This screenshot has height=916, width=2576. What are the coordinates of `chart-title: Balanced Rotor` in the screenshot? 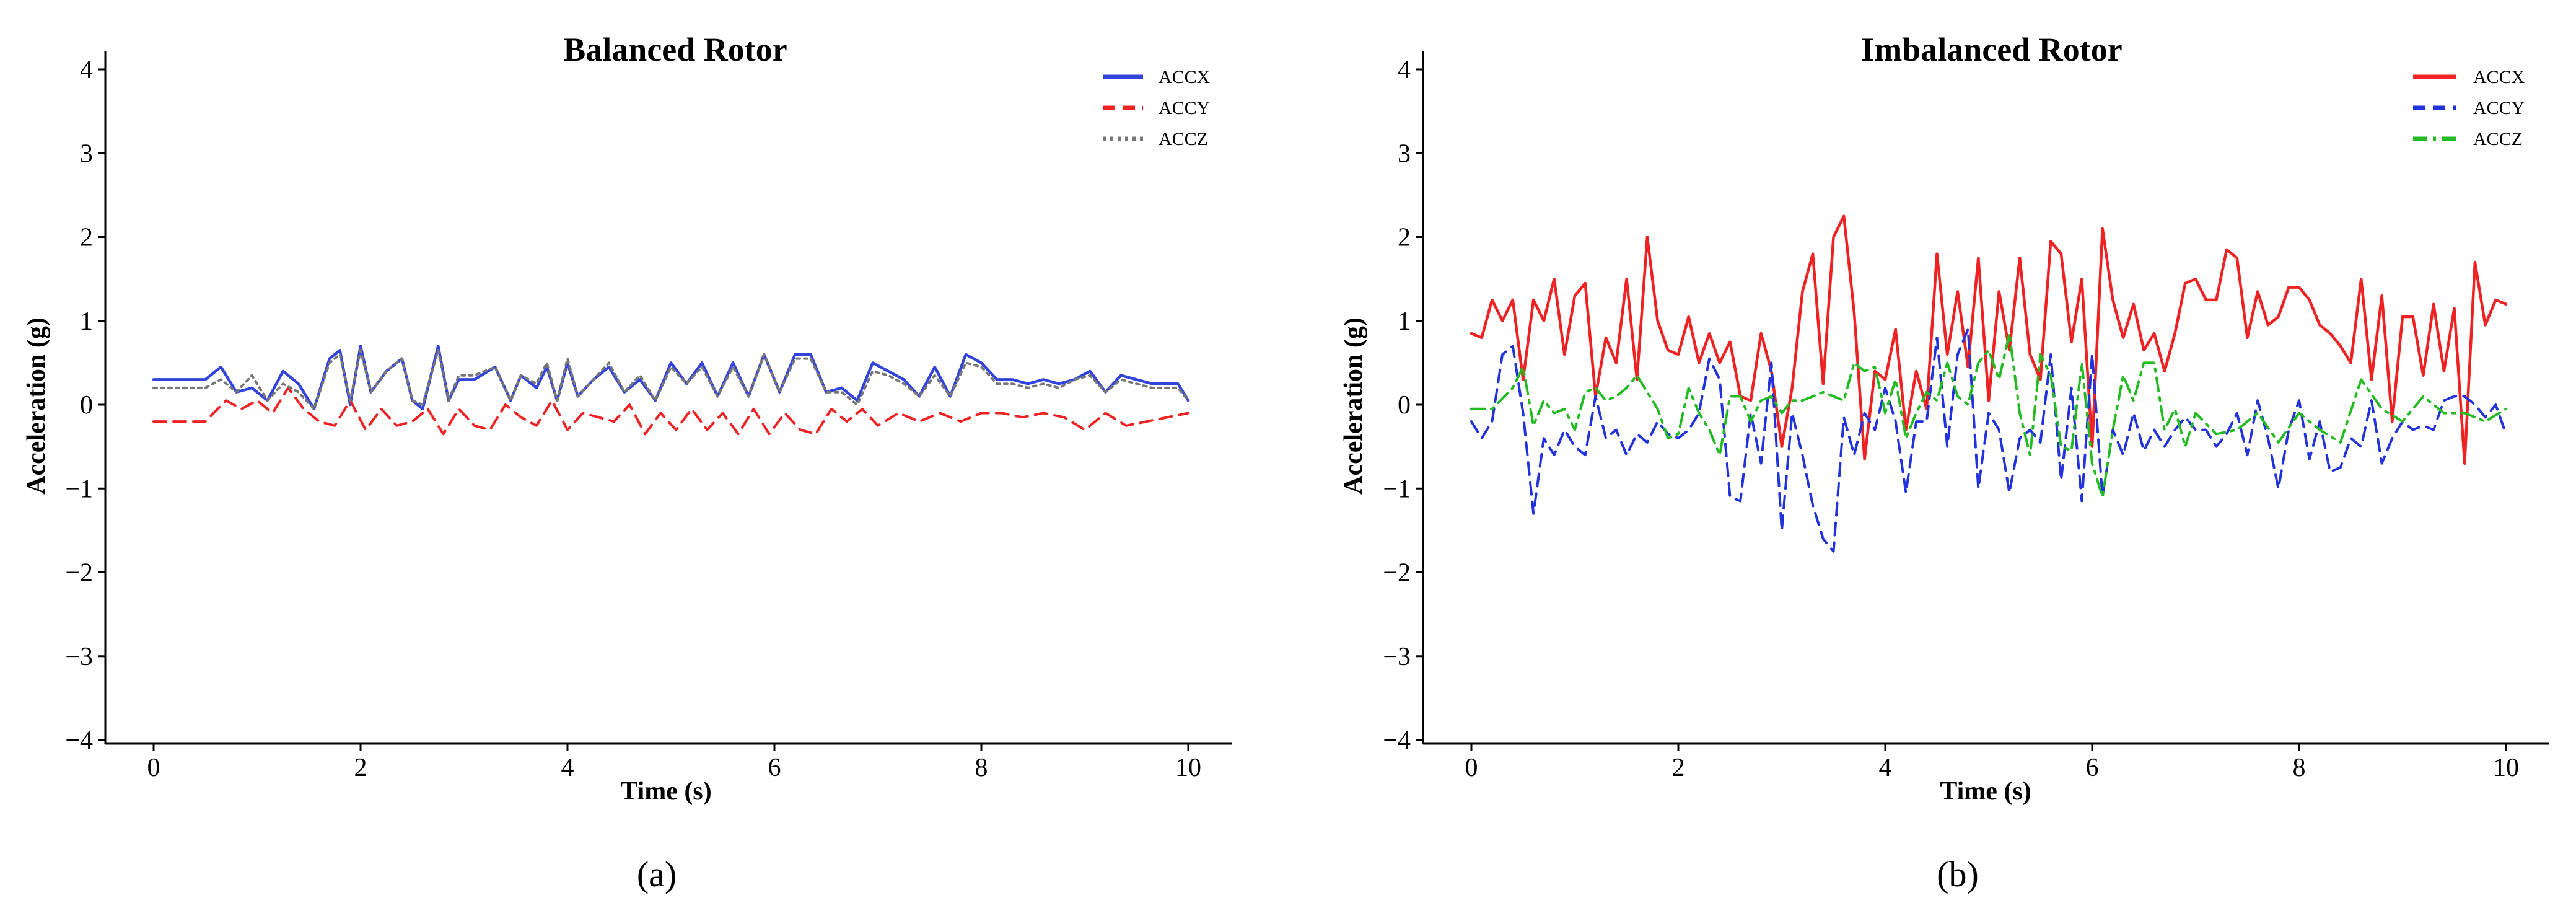 It's located at (675, 49).